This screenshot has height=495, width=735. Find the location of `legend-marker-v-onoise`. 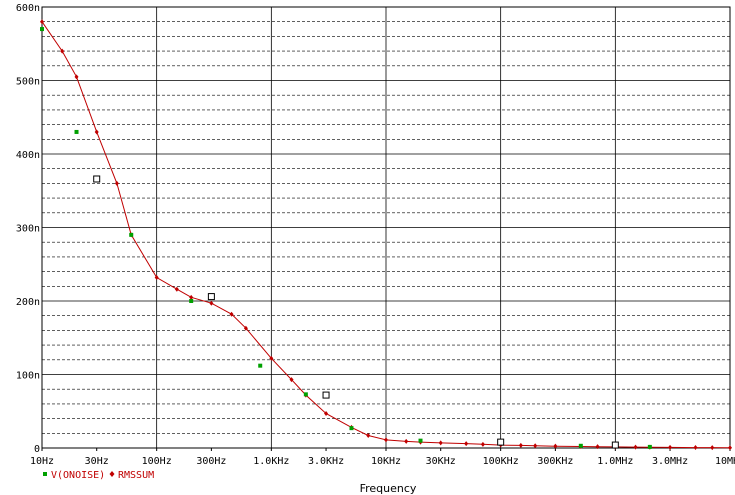

legend-marker-v-onoise is located at coordinates (45, 474).